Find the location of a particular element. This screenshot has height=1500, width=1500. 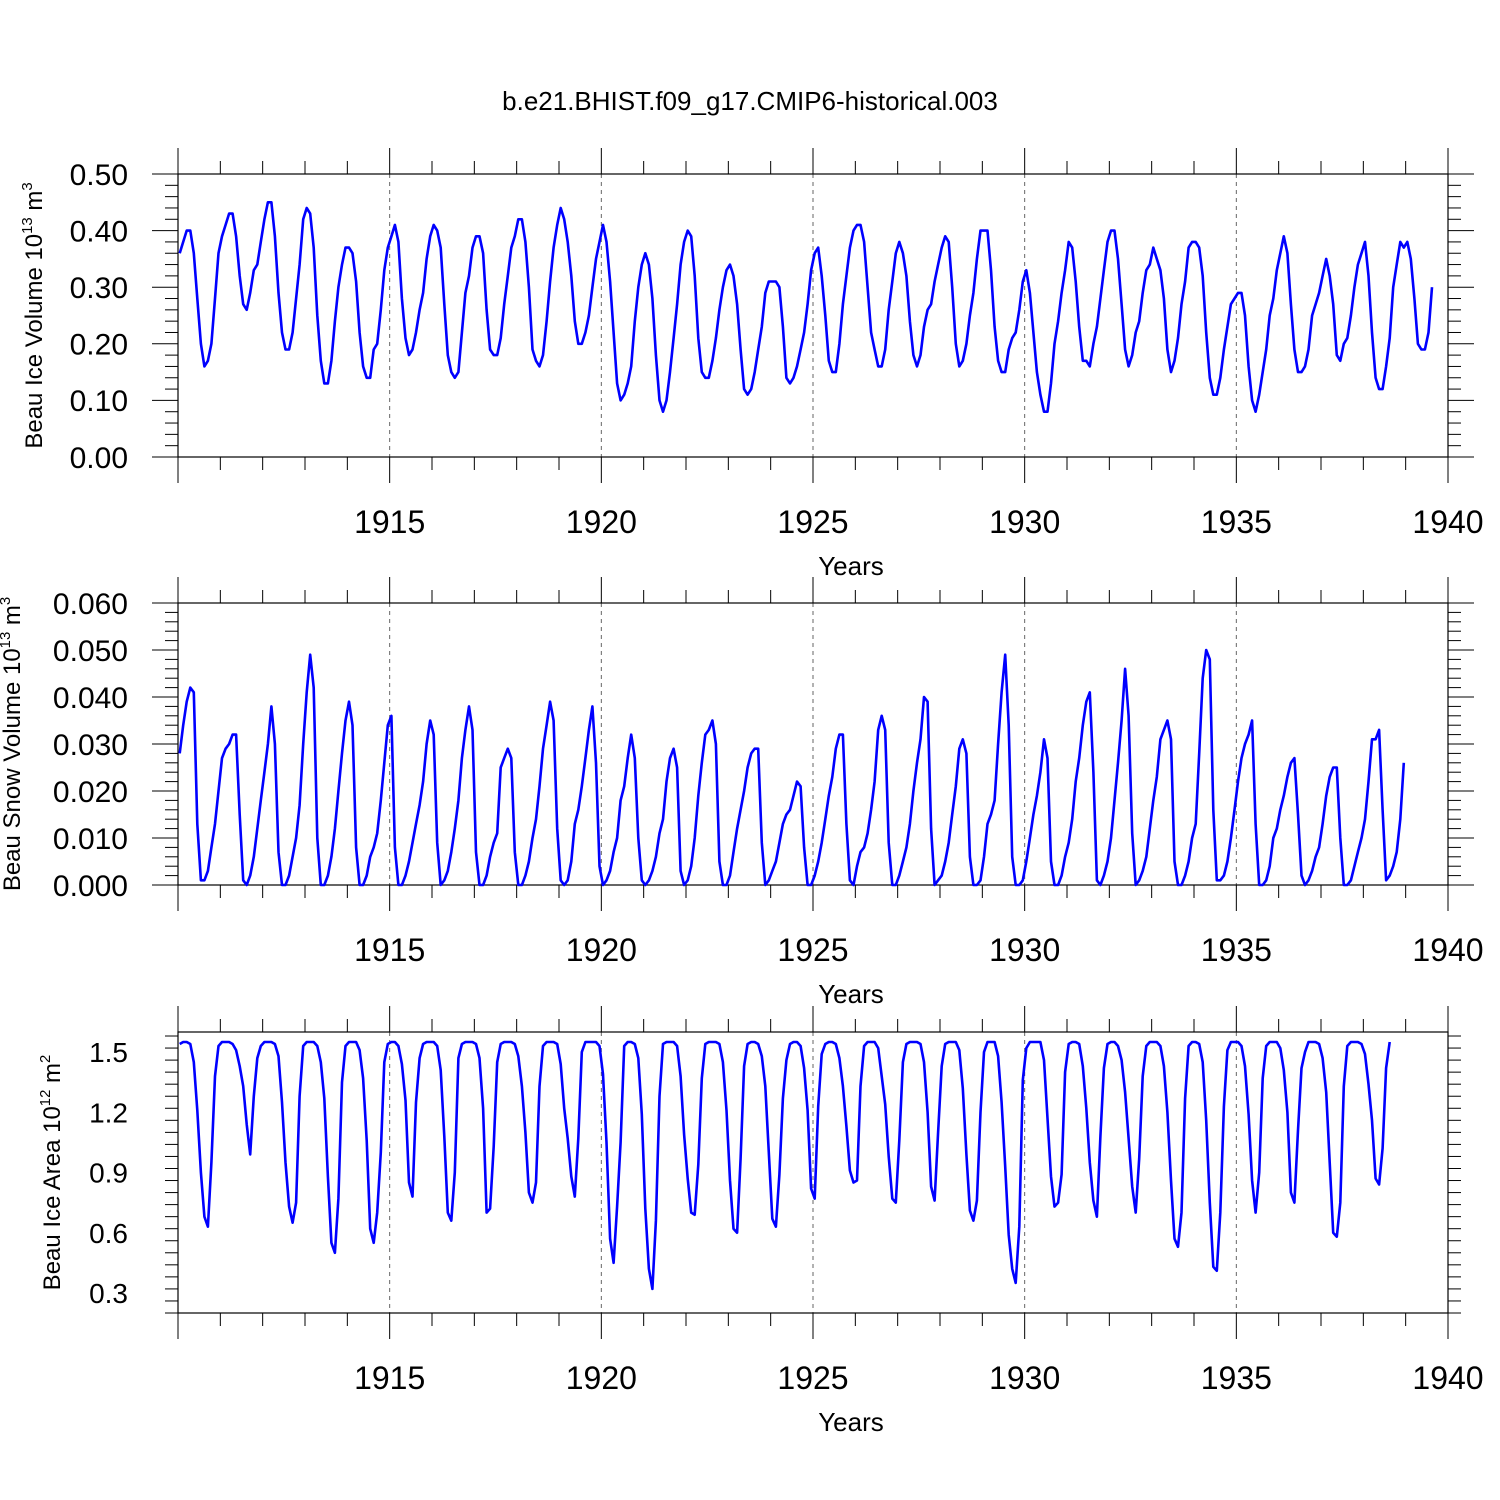

y-axis-label: Beau Ice Area 1012 m2 is located at coordinates (52, 1173).